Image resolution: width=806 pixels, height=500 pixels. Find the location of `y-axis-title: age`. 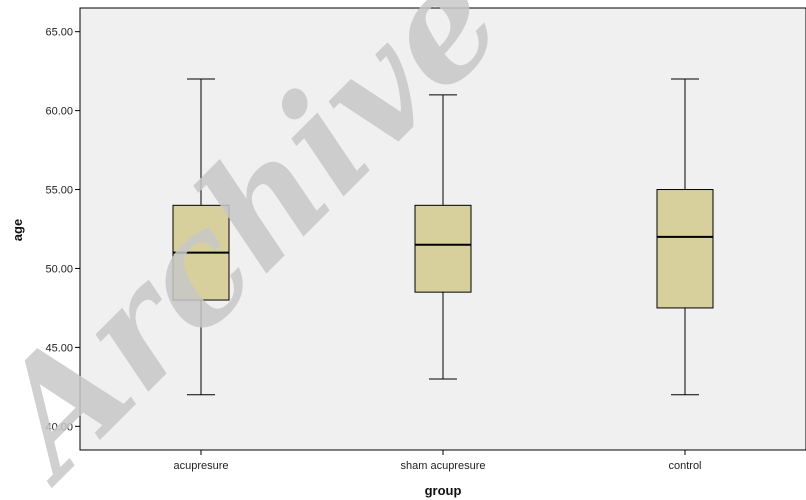

y-axis-title: age is located at coordinates (17, 230).